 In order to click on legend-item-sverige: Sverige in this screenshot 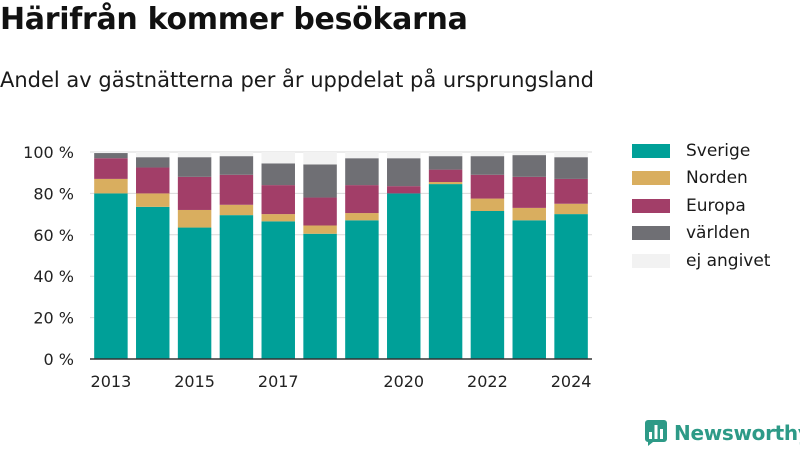, I will do `click(701, 151)`.